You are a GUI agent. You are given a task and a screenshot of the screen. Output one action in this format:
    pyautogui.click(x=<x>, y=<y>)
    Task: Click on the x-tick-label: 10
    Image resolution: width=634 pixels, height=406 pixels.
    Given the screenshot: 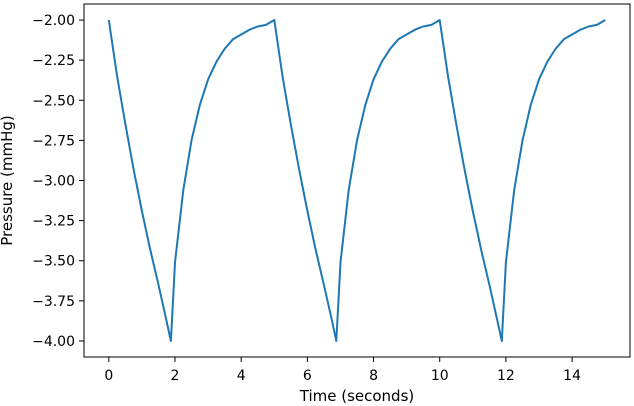 What is the action you would take?
    pyautogui.click(x=440, y=376)
    